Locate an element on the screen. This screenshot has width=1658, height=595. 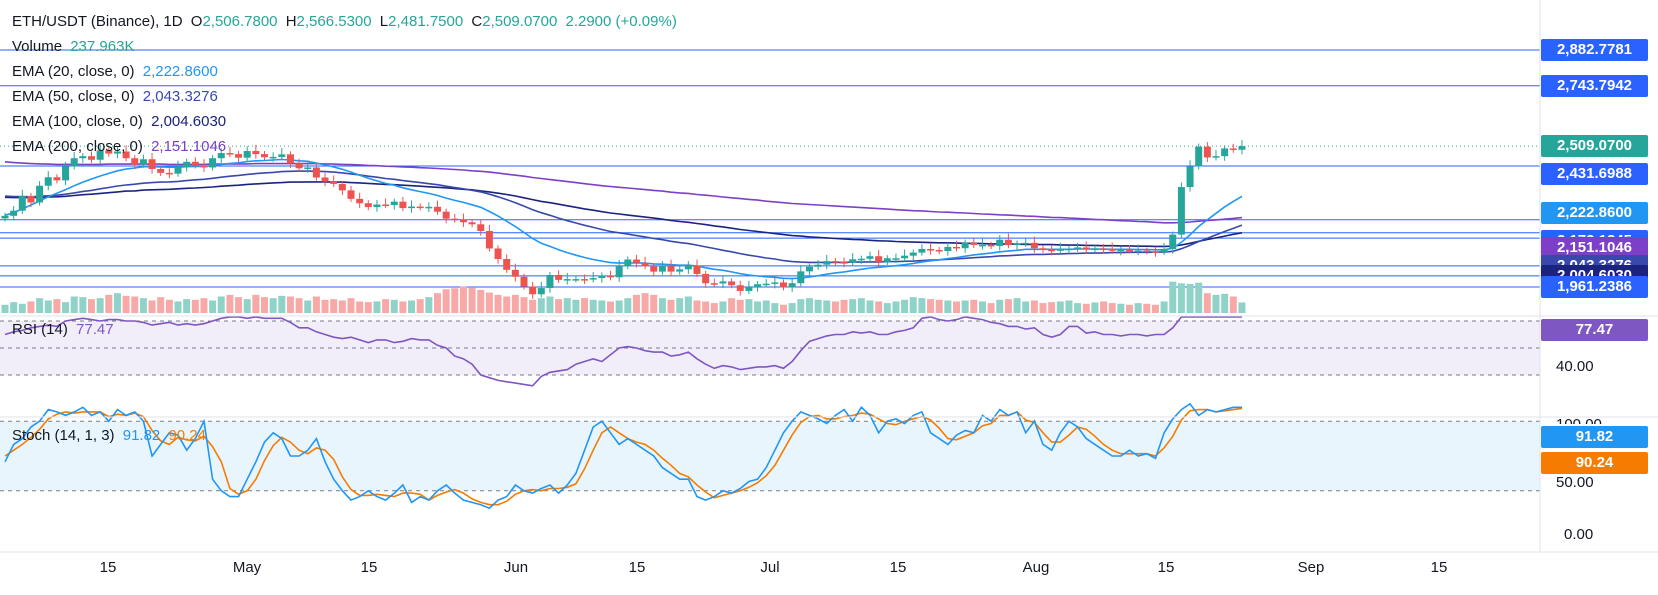
x-tick-label: Jun is located at coordinates (516, 567).